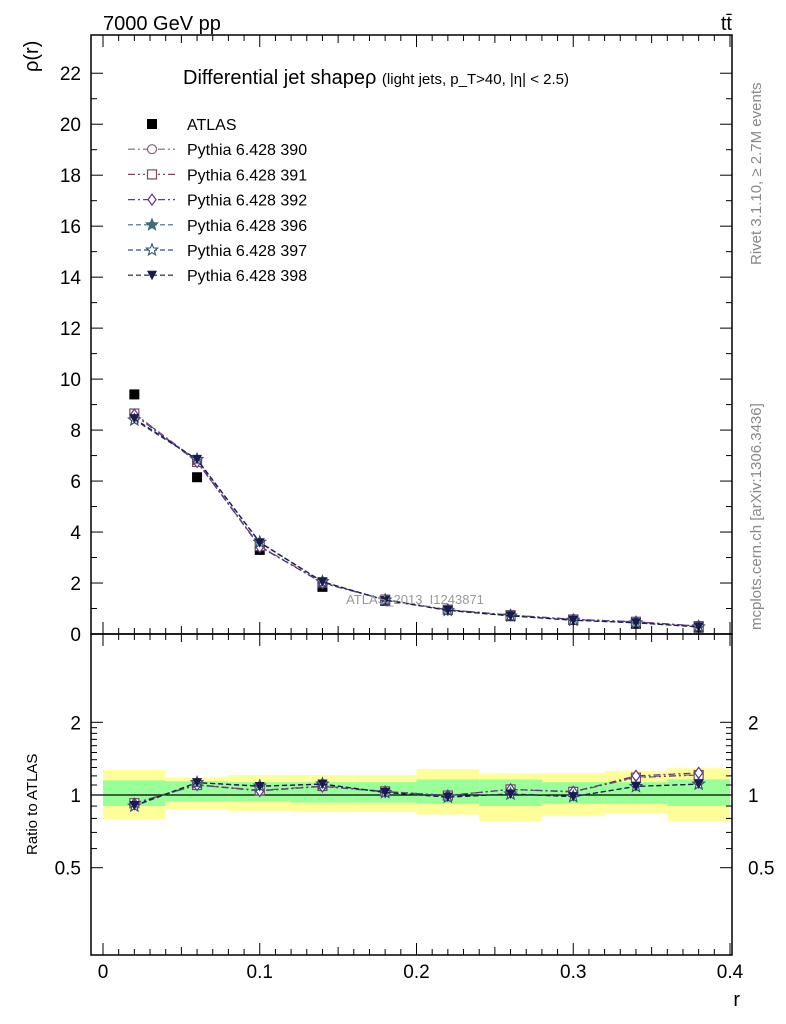  What do you see at coordinates (162, 24) in the screenshot?
I see `process-label: 7000 GeV pp` at bounding box center [162, 24].